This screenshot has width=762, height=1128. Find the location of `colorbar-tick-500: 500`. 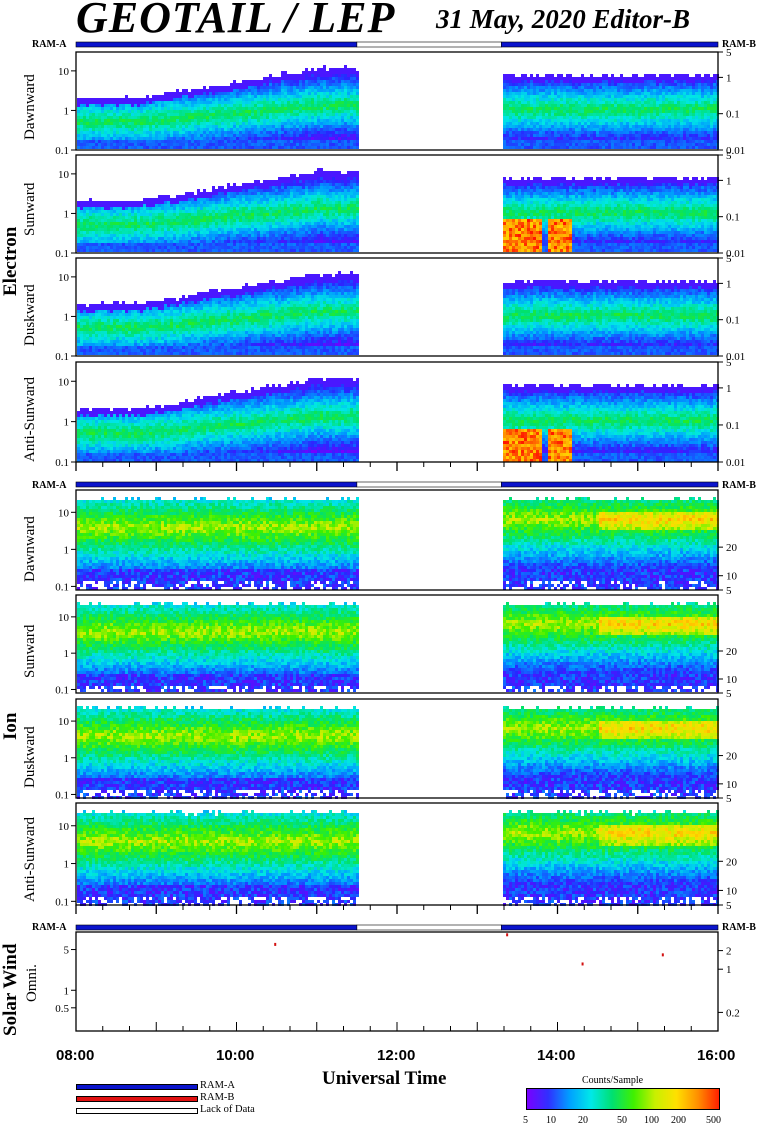

colorbar-tick-500: 500 is located at coordinates (713, 1120).